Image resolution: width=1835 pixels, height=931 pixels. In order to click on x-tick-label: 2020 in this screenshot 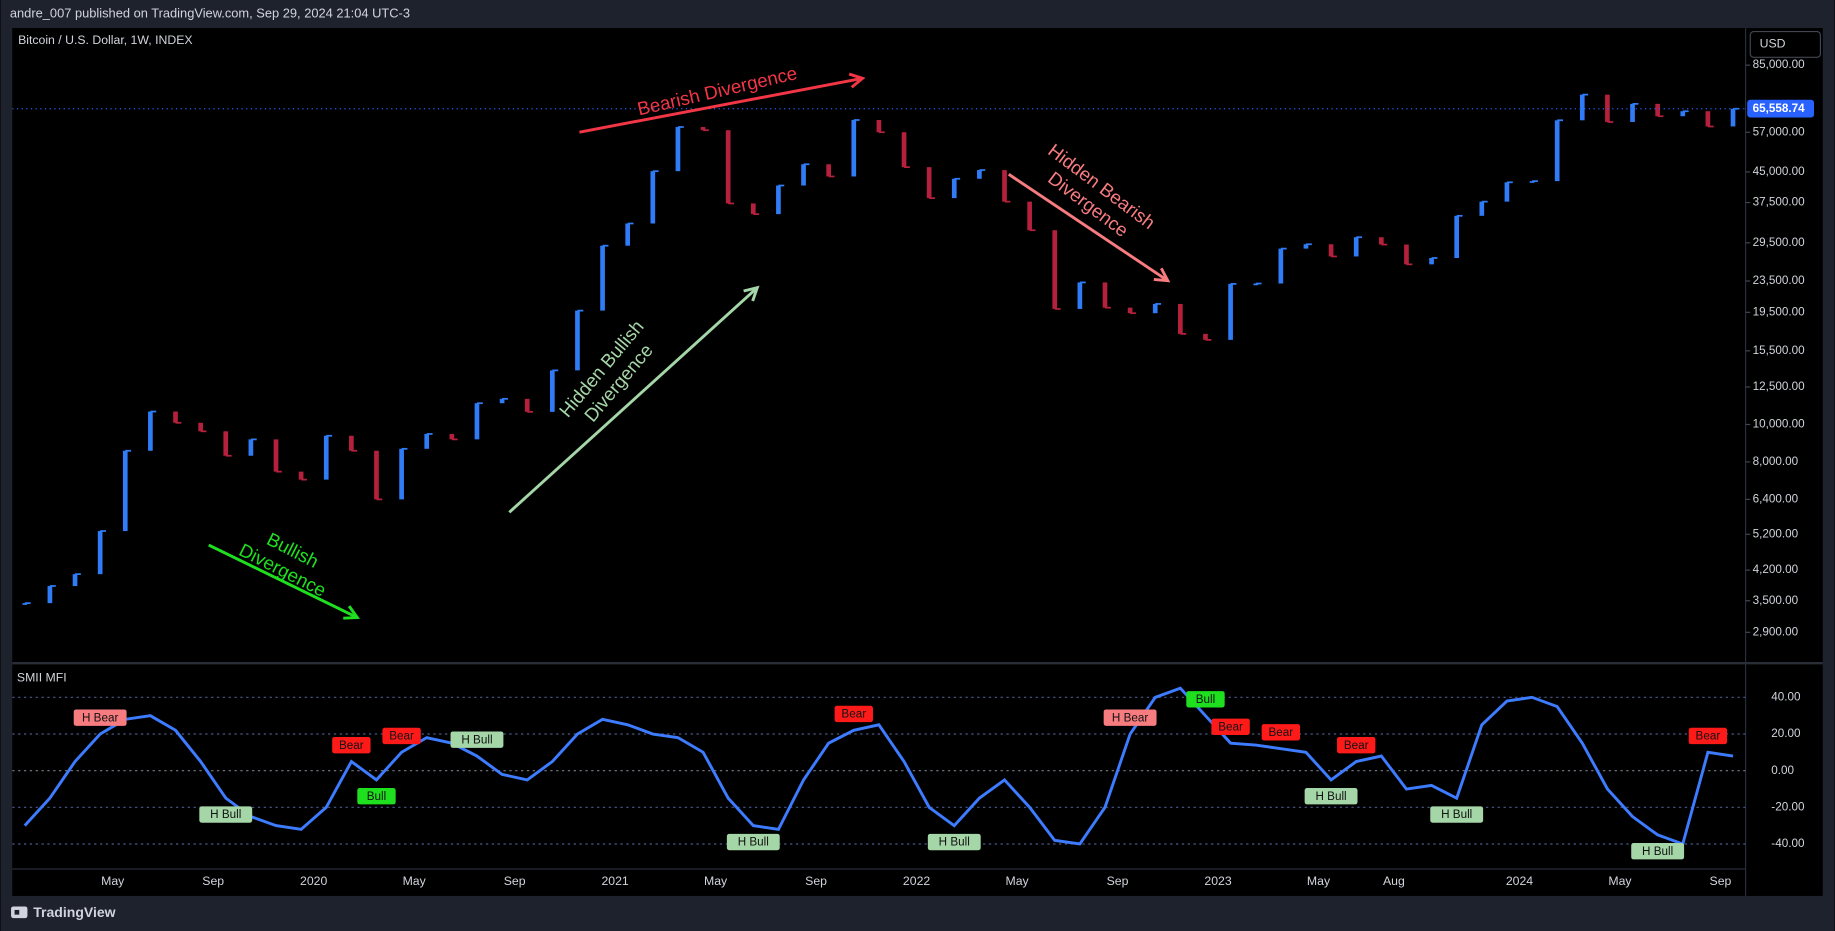, I will do `click(313, 881)`.